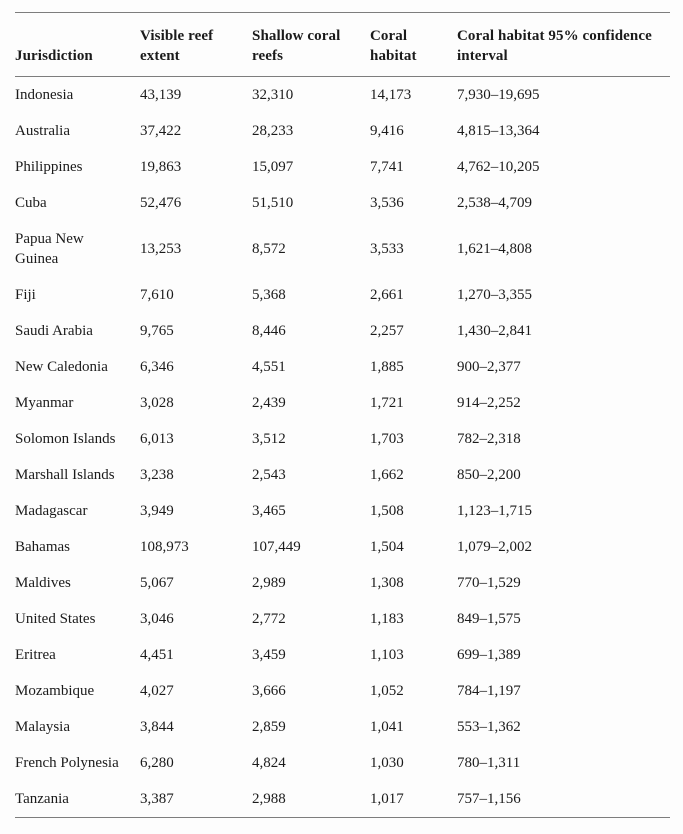 The width and height of the screenshot is (683, 834). Describe the element at coordinates (44, 403) in the screenshot. I see `jurisdiction-cell: Myanmar` at that location.